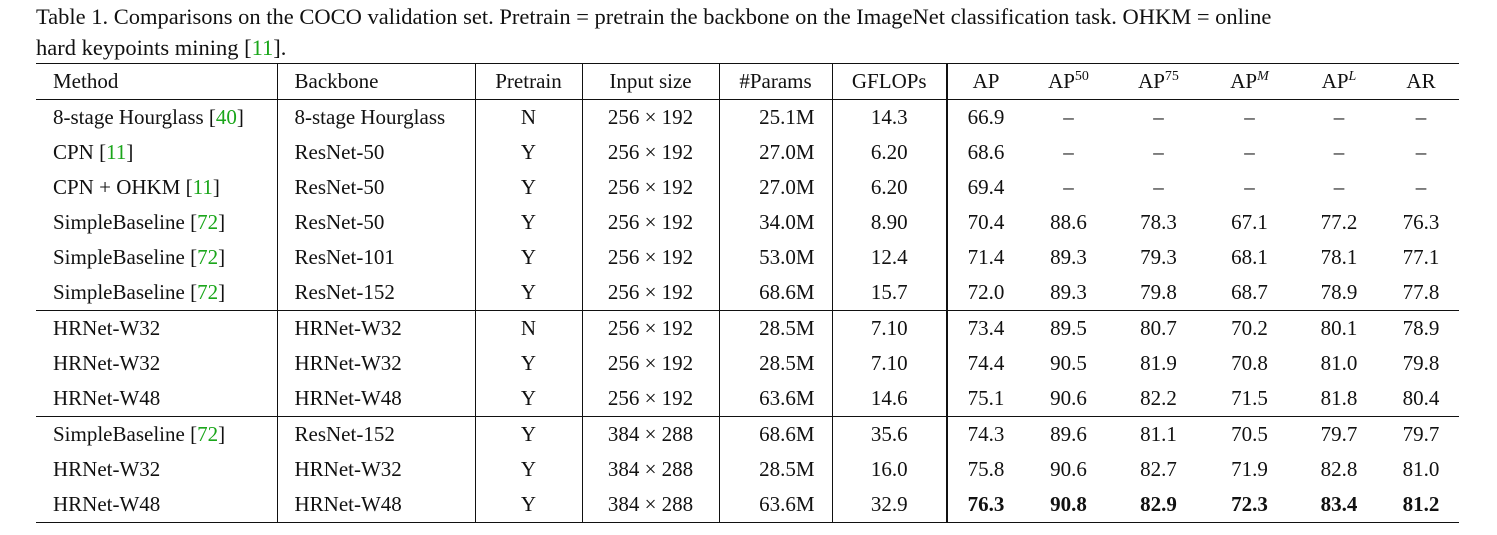 Image resolution: width=1497 pixels, height=535 pixels. Describe the element at coordinates (986, 398) in the screenshot. I see `cell-ap: 75.1` at that location.